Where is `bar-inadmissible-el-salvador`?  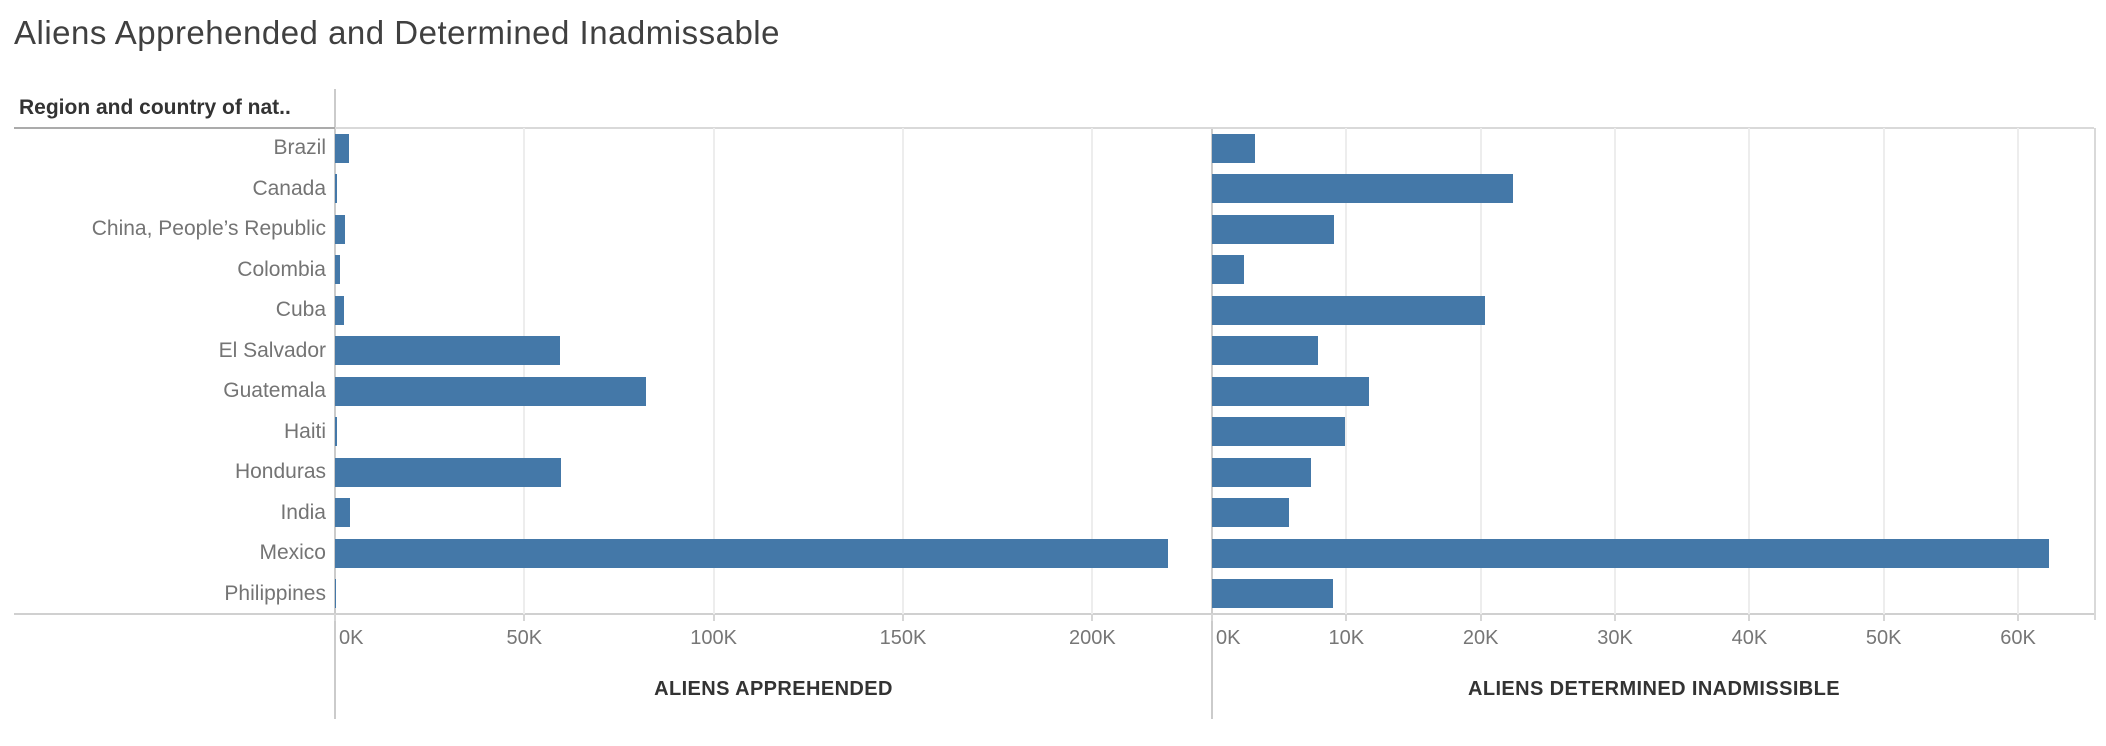
bar-inadmissible-el-salvador is located at coordinates (1265, 351).